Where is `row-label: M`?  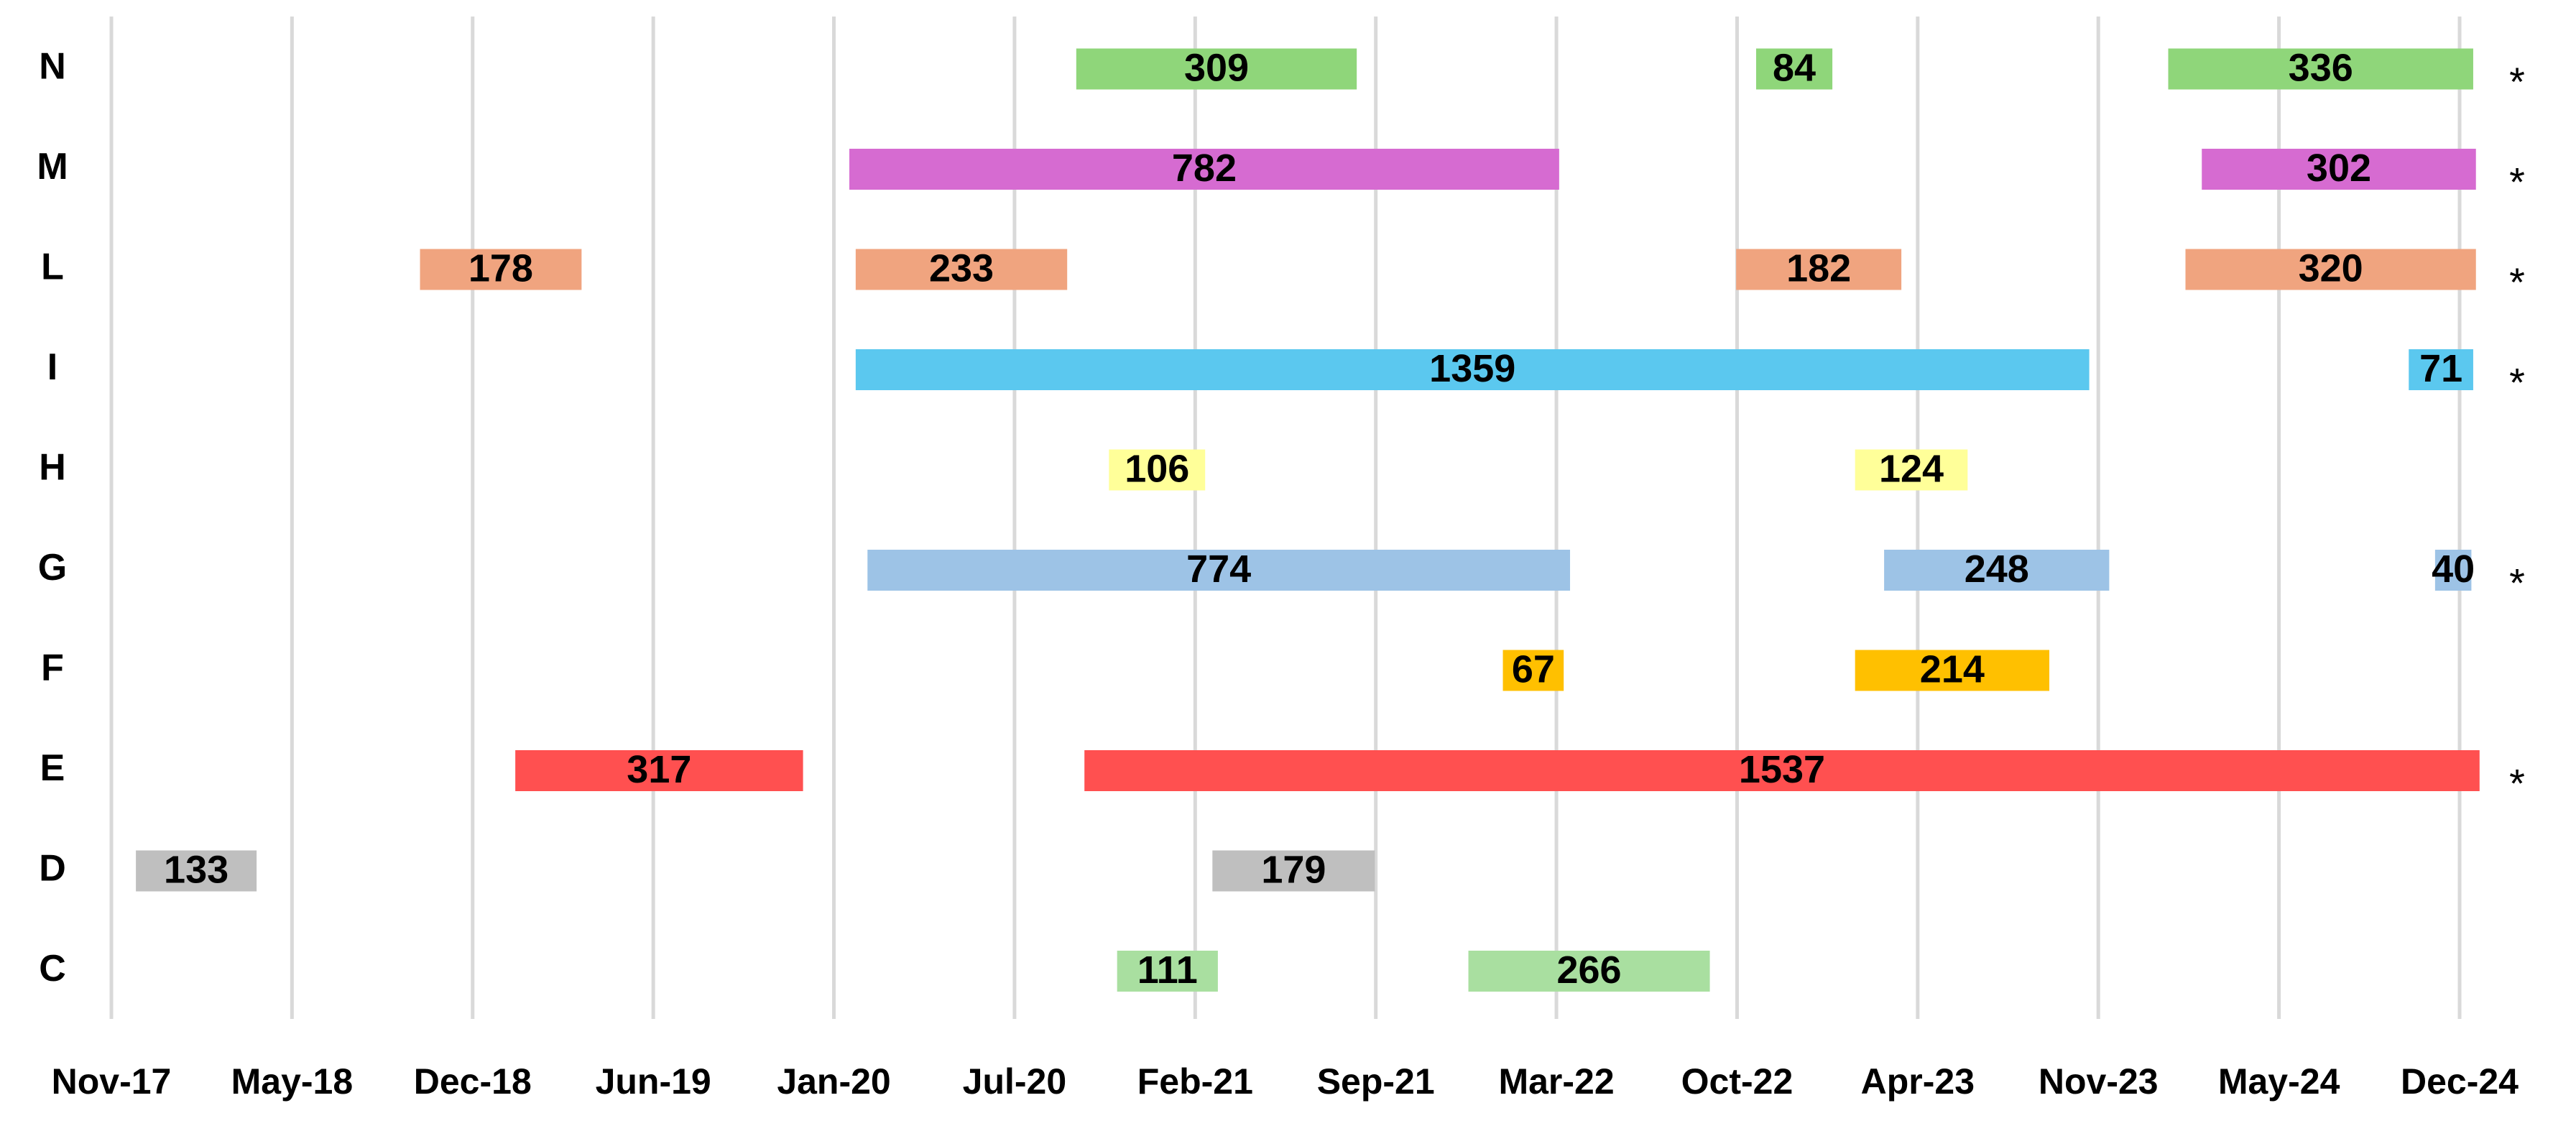
row-label: M is located at coordinates (52, 167).